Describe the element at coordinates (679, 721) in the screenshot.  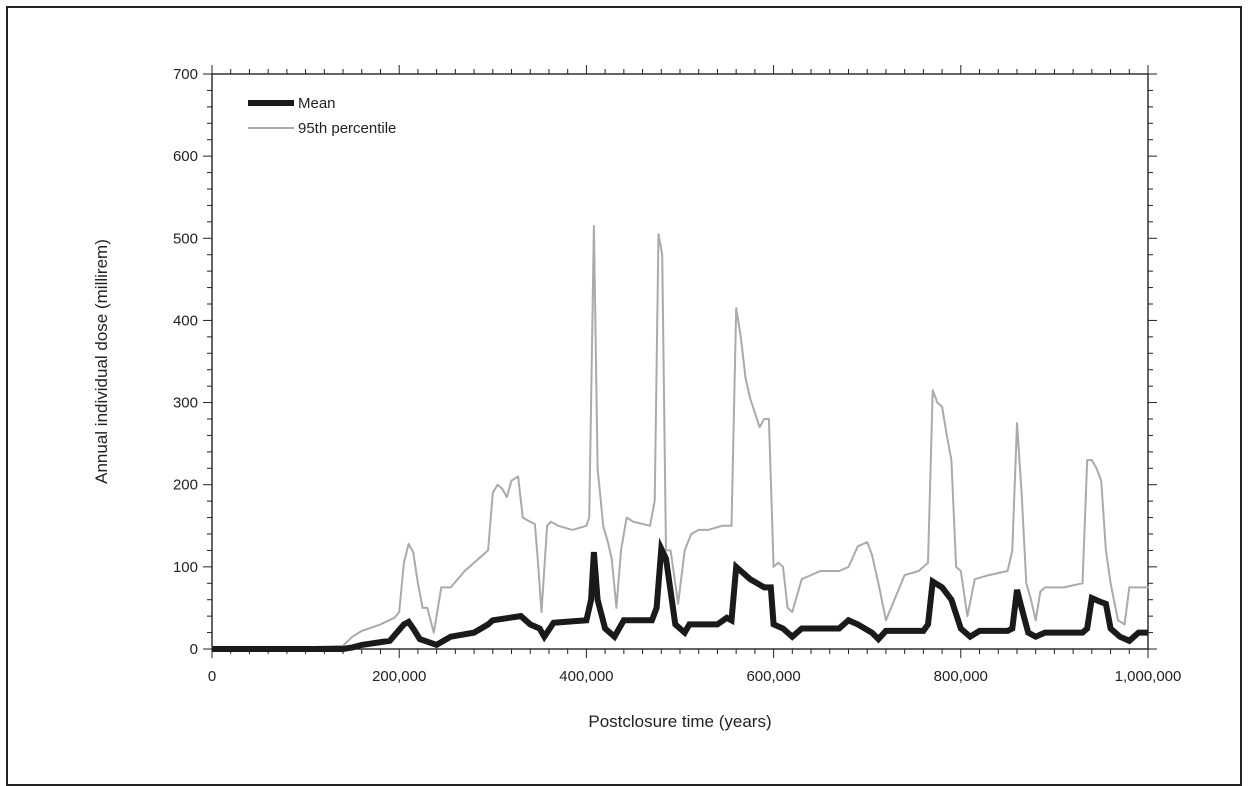
I see `x-axis-title: Postclosure time (years)` at that location.